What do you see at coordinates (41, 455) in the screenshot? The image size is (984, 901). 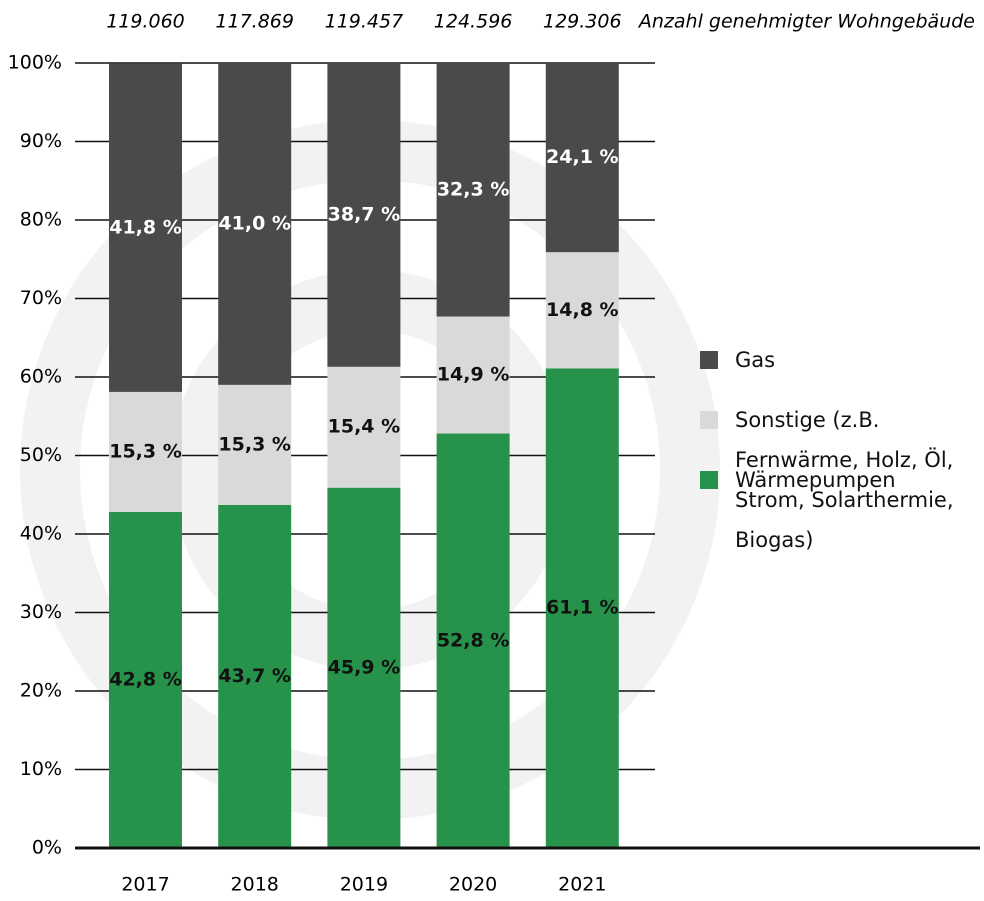 I see `y-tick-label: 50%` at bounding box center [41, 455].